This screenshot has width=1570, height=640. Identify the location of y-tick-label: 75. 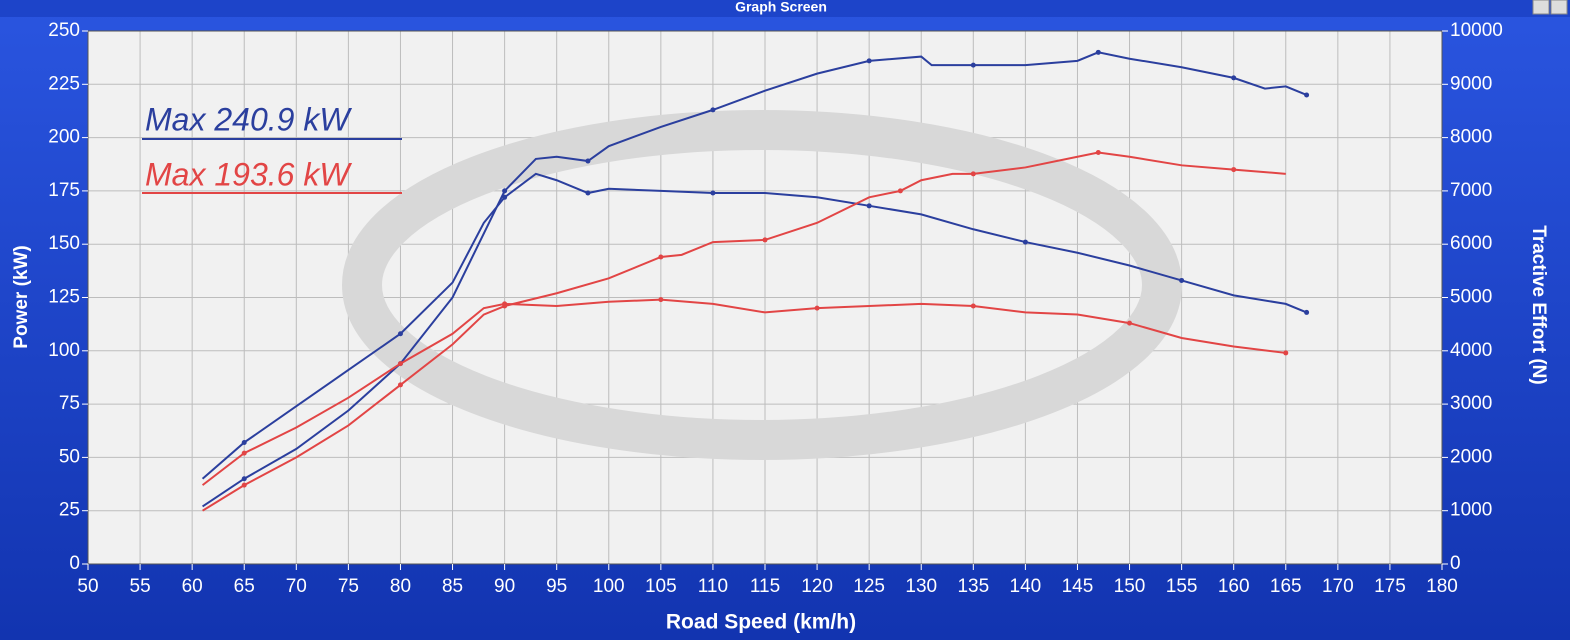
(69, 403).